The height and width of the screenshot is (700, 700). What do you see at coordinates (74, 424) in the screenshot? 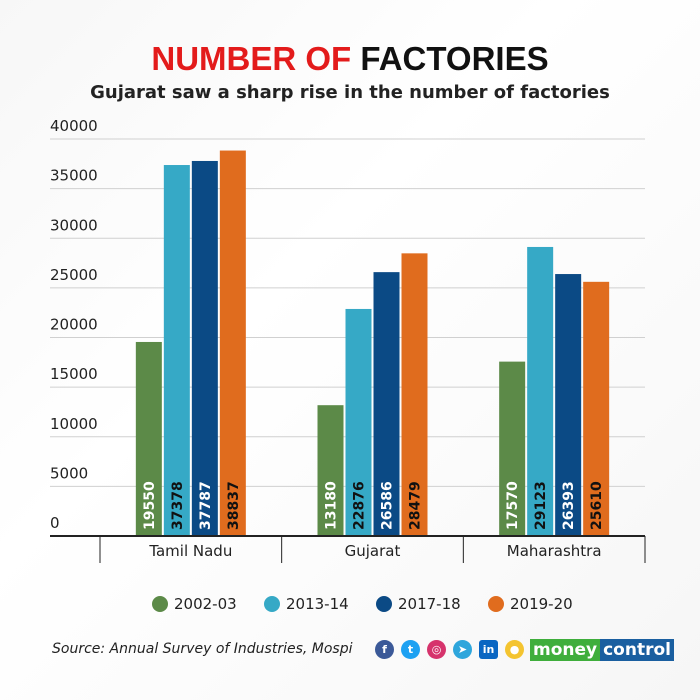
I see `y-tick-label: 10000` at bounding box center [74, 424].